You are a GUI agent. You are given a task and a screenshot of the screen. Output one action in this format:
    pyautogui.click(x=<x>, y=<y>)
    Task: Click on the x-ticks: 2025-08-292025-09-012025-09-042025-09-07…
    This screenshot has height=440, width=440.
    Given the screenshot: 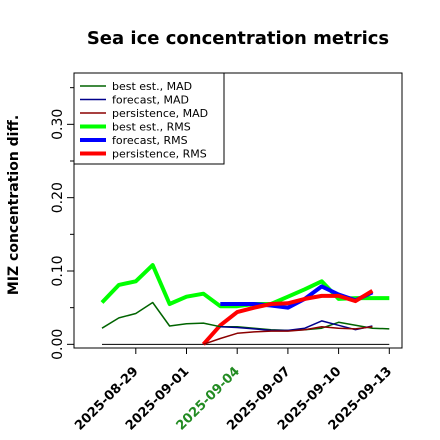 What is the action you would take?
    pyautogui.click(x=233, y=391)
    